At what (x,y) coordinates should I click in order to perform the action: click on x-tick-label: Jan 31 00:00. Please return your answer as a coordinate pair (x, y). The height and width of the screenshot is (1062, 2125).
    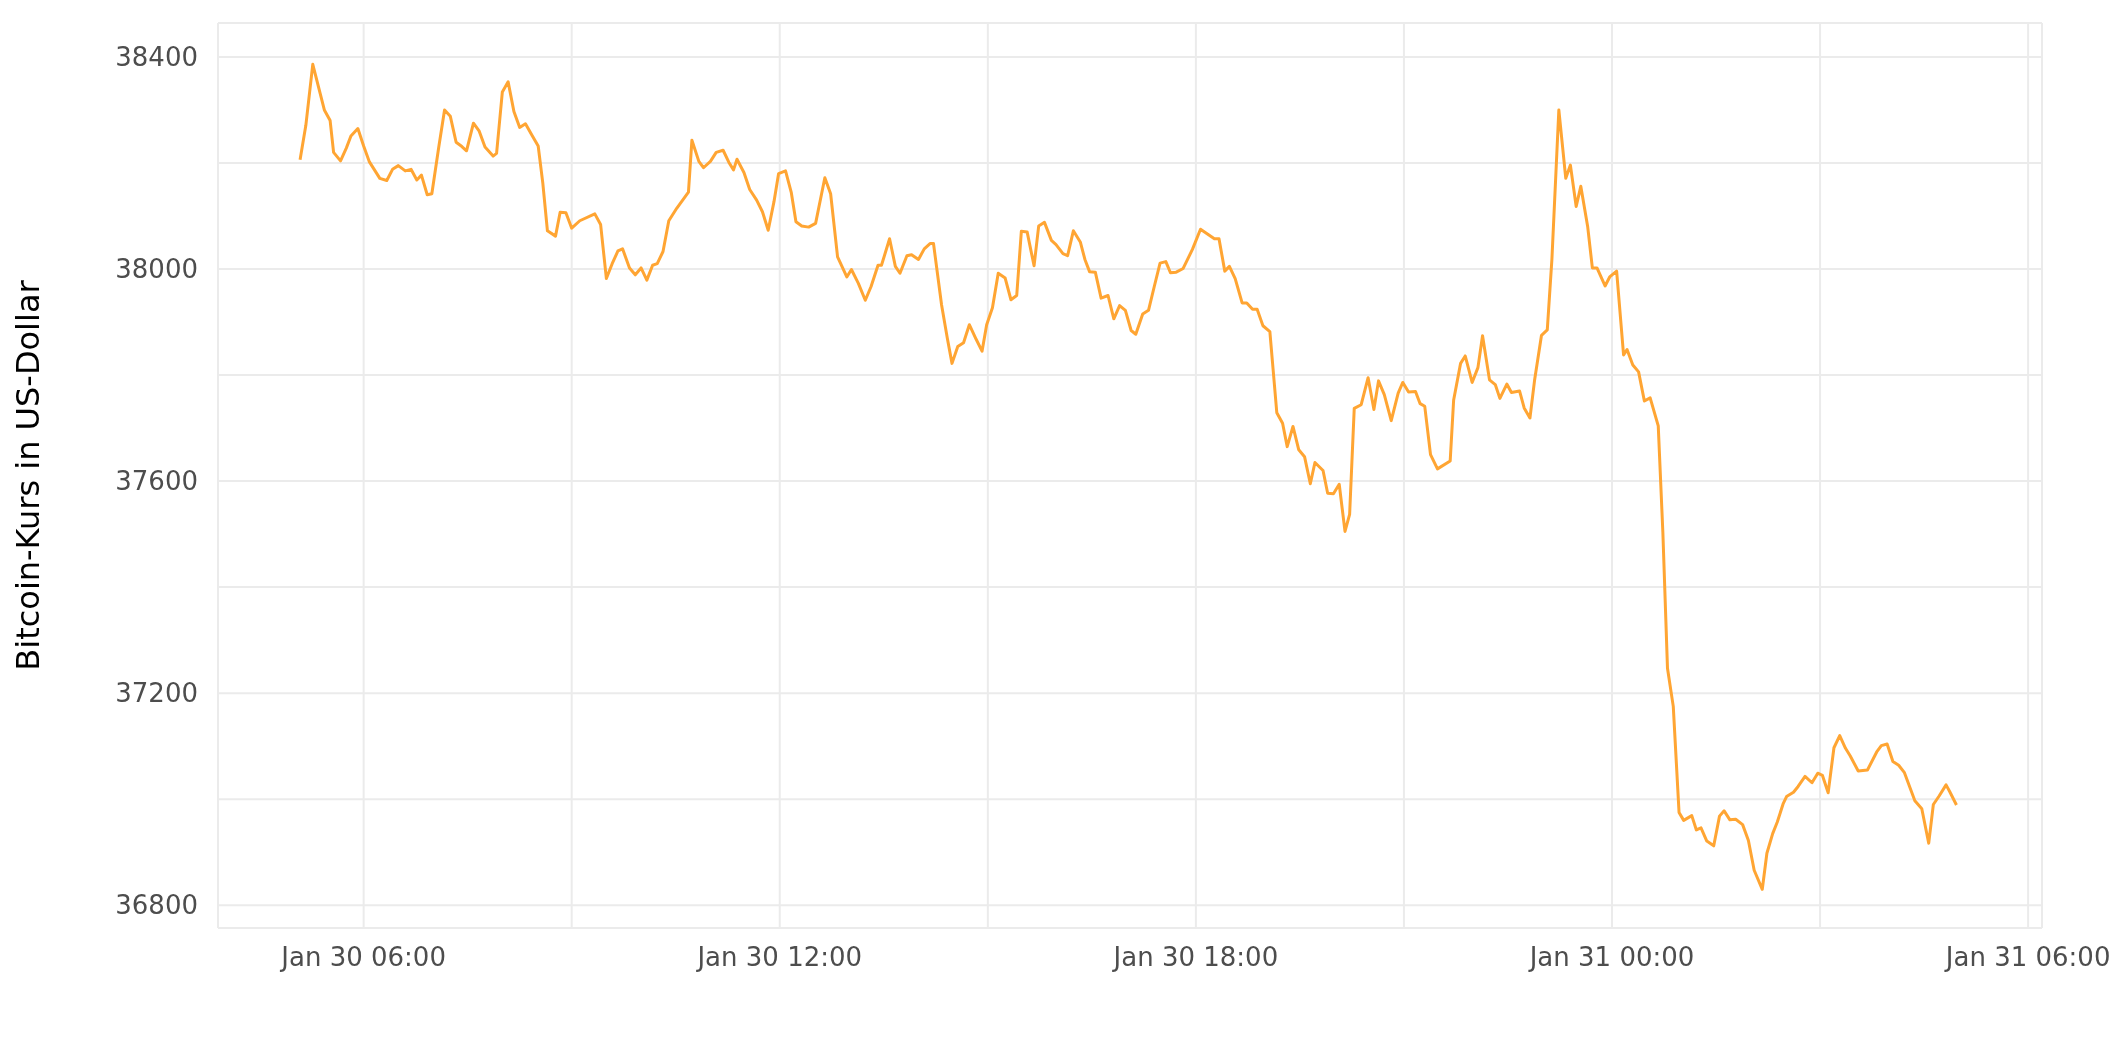
    Looking at the image, I should click on (1611, 957).